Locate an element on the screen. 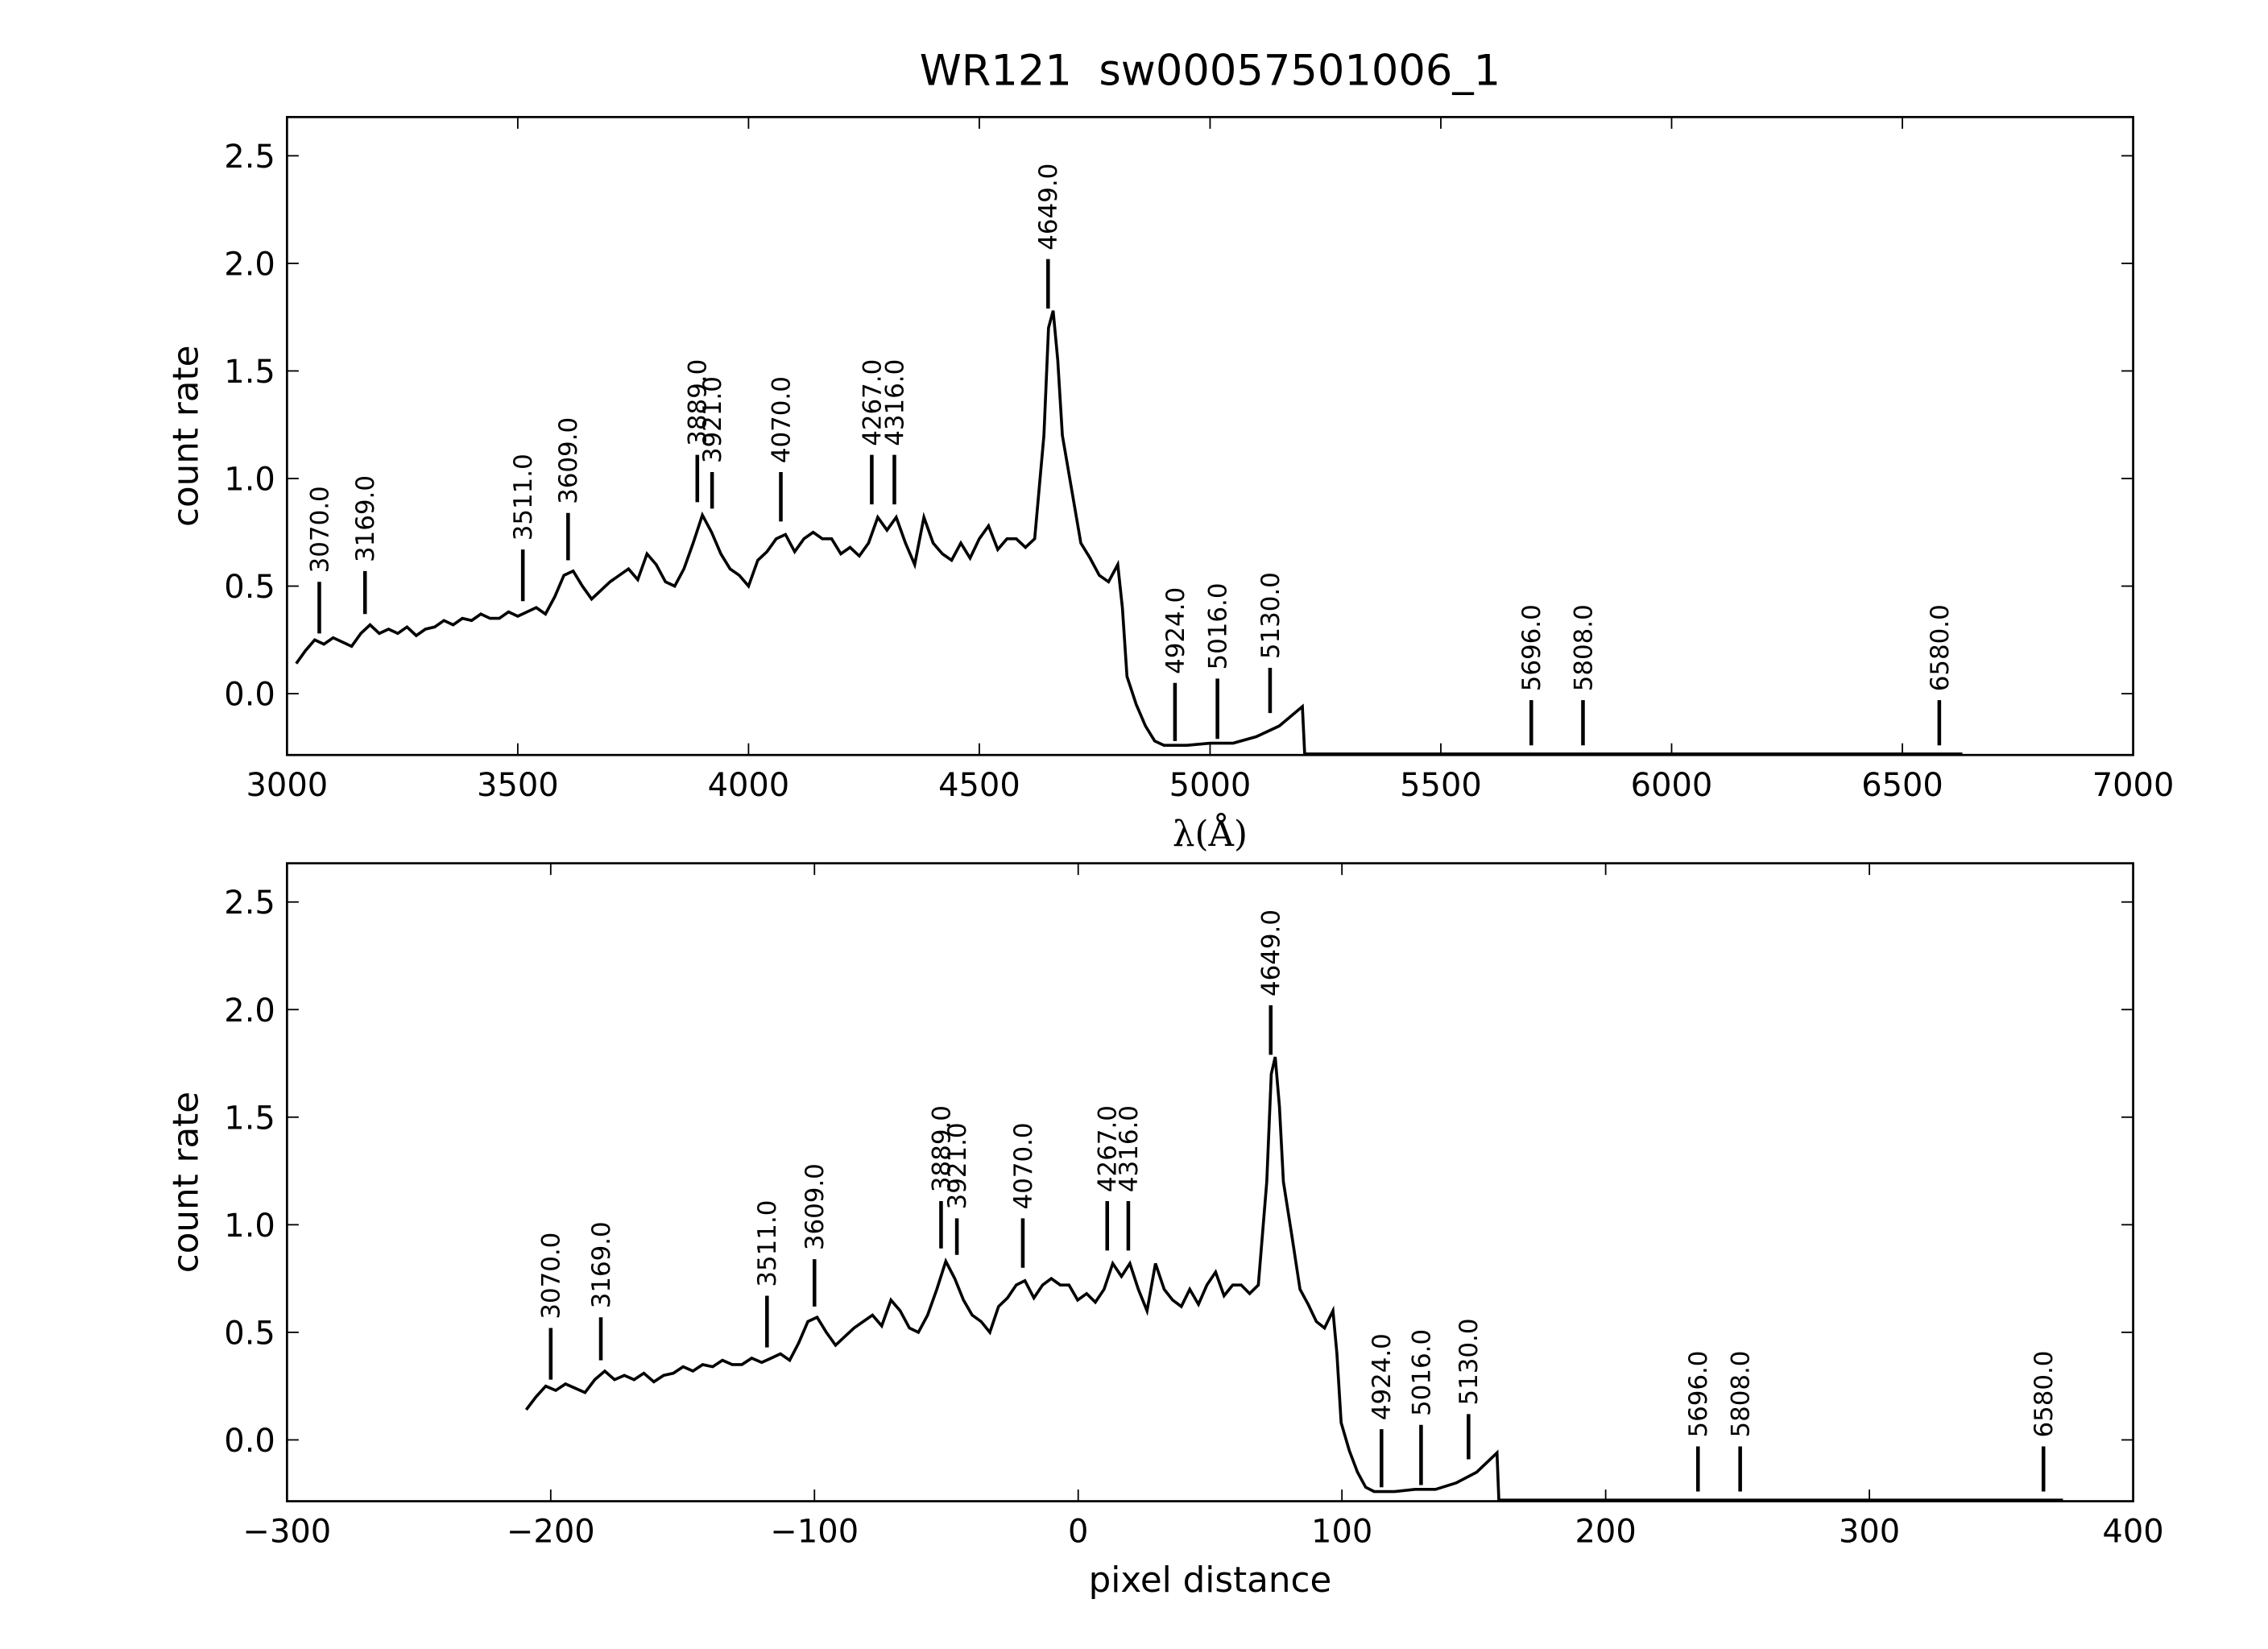 This screenshot has width=2268, height=1649. x-axis-label: λ(Å) is located at coordinates (1210, 834).